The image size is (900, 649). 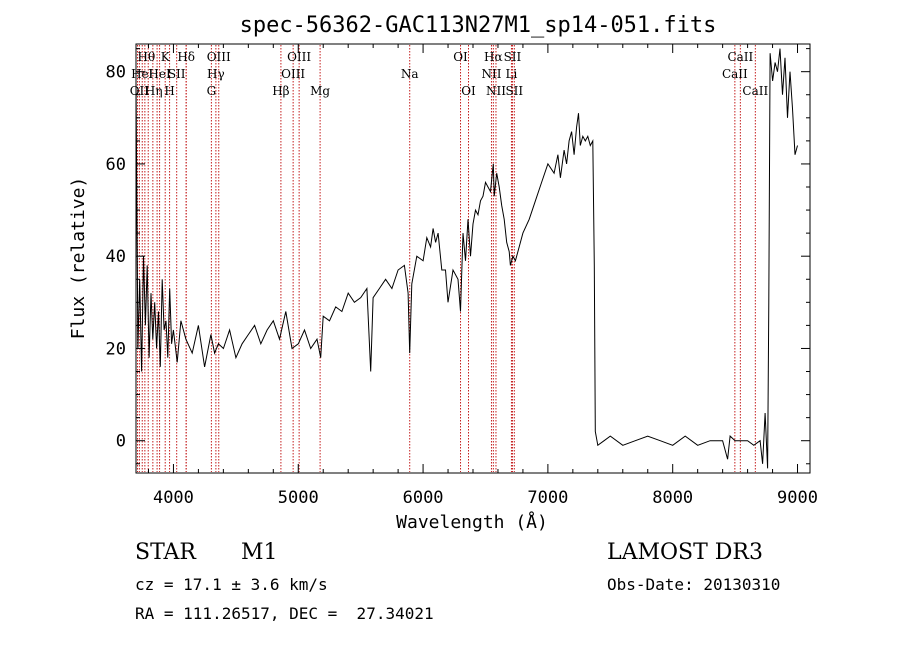 I want to click on y-tick-label: 80, so click(x=116, y=73).